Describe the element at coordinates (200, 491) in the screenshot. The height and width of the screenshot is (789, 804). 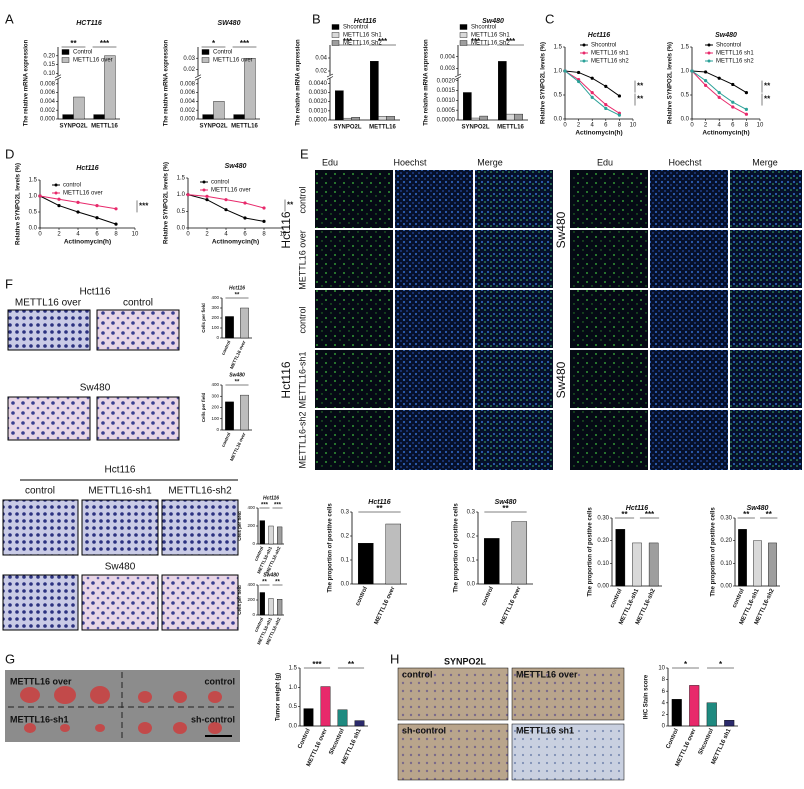
I see `figure-label: METTL16-sh2` at that location.